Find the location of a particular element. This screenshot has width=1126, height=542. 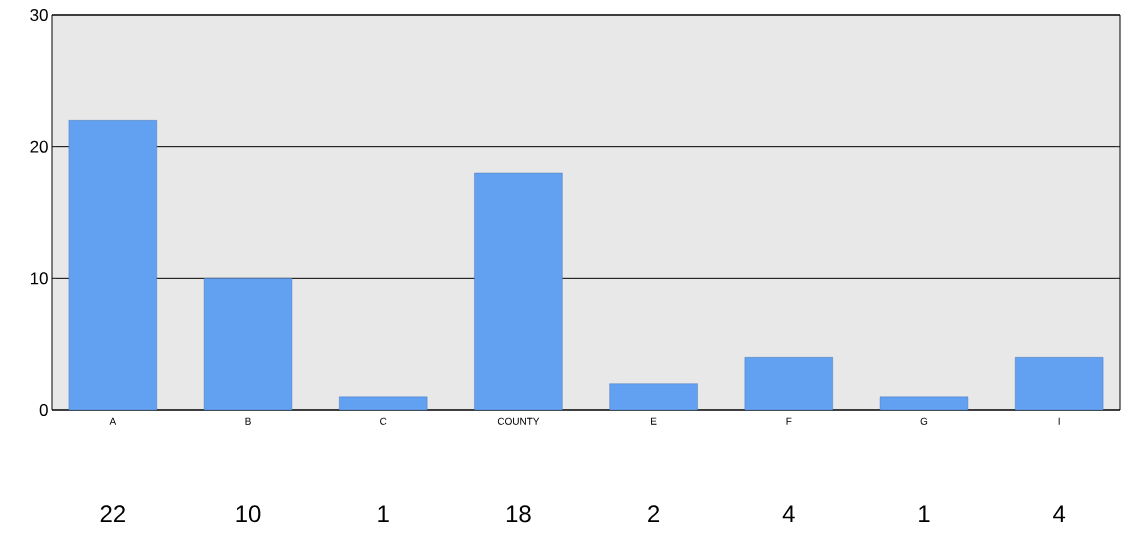

data-label: 10 is located at coordinates (248, 514).